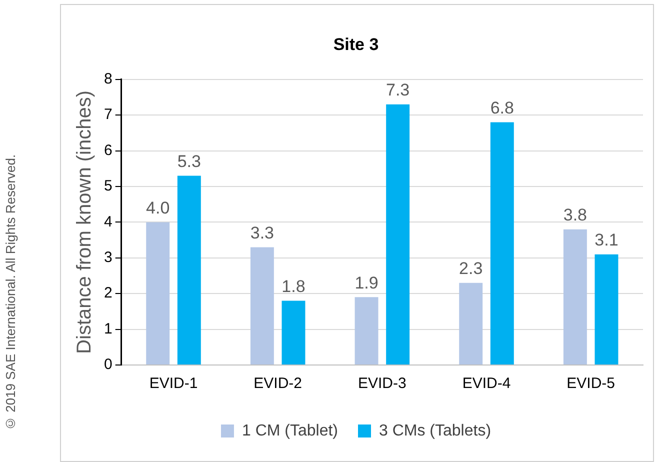 The image size is (655, 462). Describe the element at coordinates (262, 232) in the screenshot. I see `data-label: 3.3` at that location.